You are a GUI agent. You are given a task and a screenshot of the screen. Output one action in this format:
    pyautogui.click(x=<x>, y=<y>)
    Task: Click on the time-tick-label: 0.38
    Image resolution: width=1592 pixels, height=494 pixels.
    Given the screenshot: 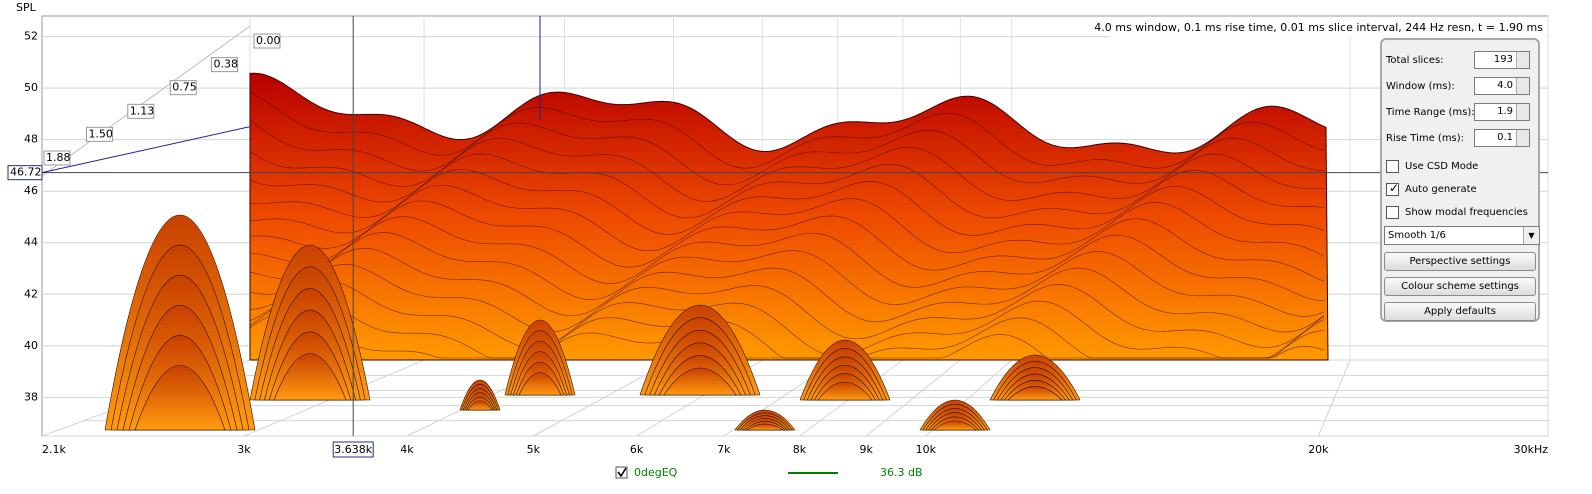 What is the action you would take?
    pyautogui.click(x=226, y=64)
    